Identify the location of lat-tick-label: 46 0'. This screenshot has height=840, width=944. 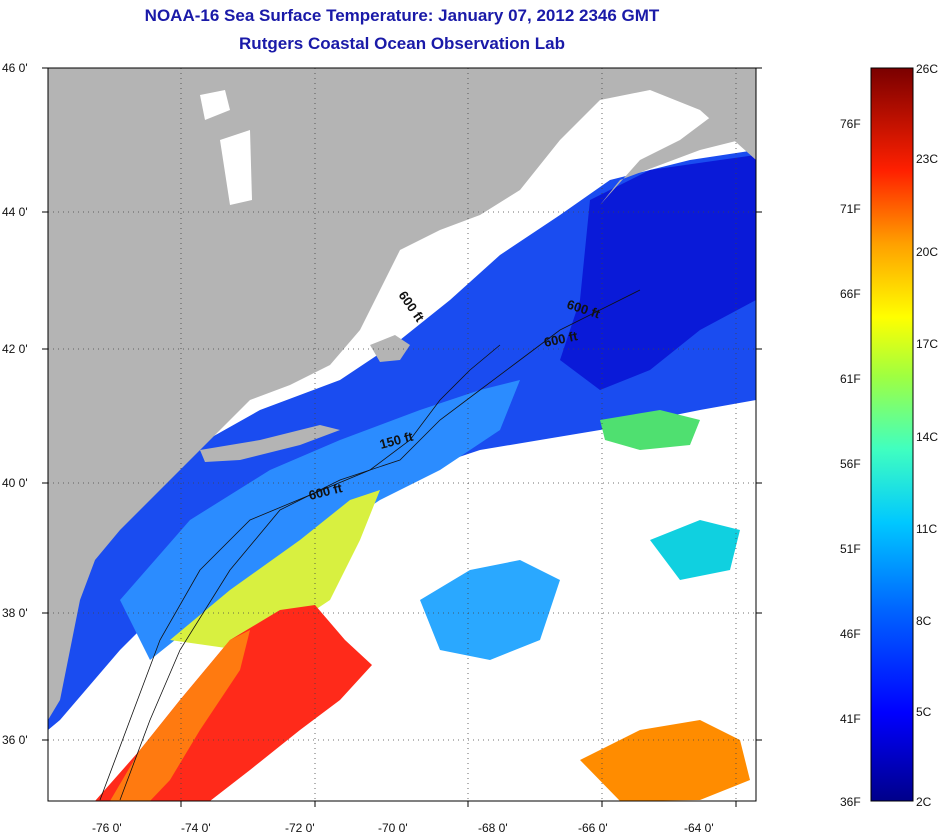
(15, 68).